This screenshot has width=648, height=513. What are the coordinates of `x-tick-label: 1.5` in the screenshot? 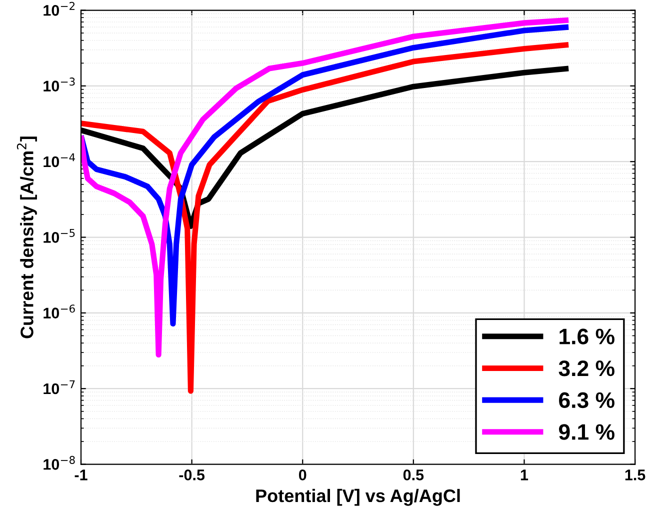 It's located at (635, 475).